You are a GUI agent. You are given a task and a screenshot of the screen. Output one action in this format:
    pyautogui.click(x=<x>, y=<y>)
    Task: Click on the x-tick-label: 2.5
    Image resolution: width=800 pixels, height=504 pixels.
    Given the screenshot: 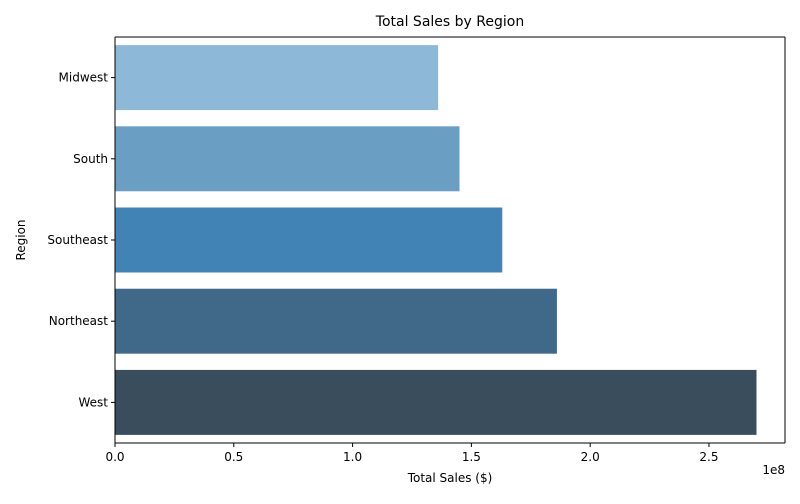 What is the action you would take?
    pyautogui.click(x=708, y=457)
    